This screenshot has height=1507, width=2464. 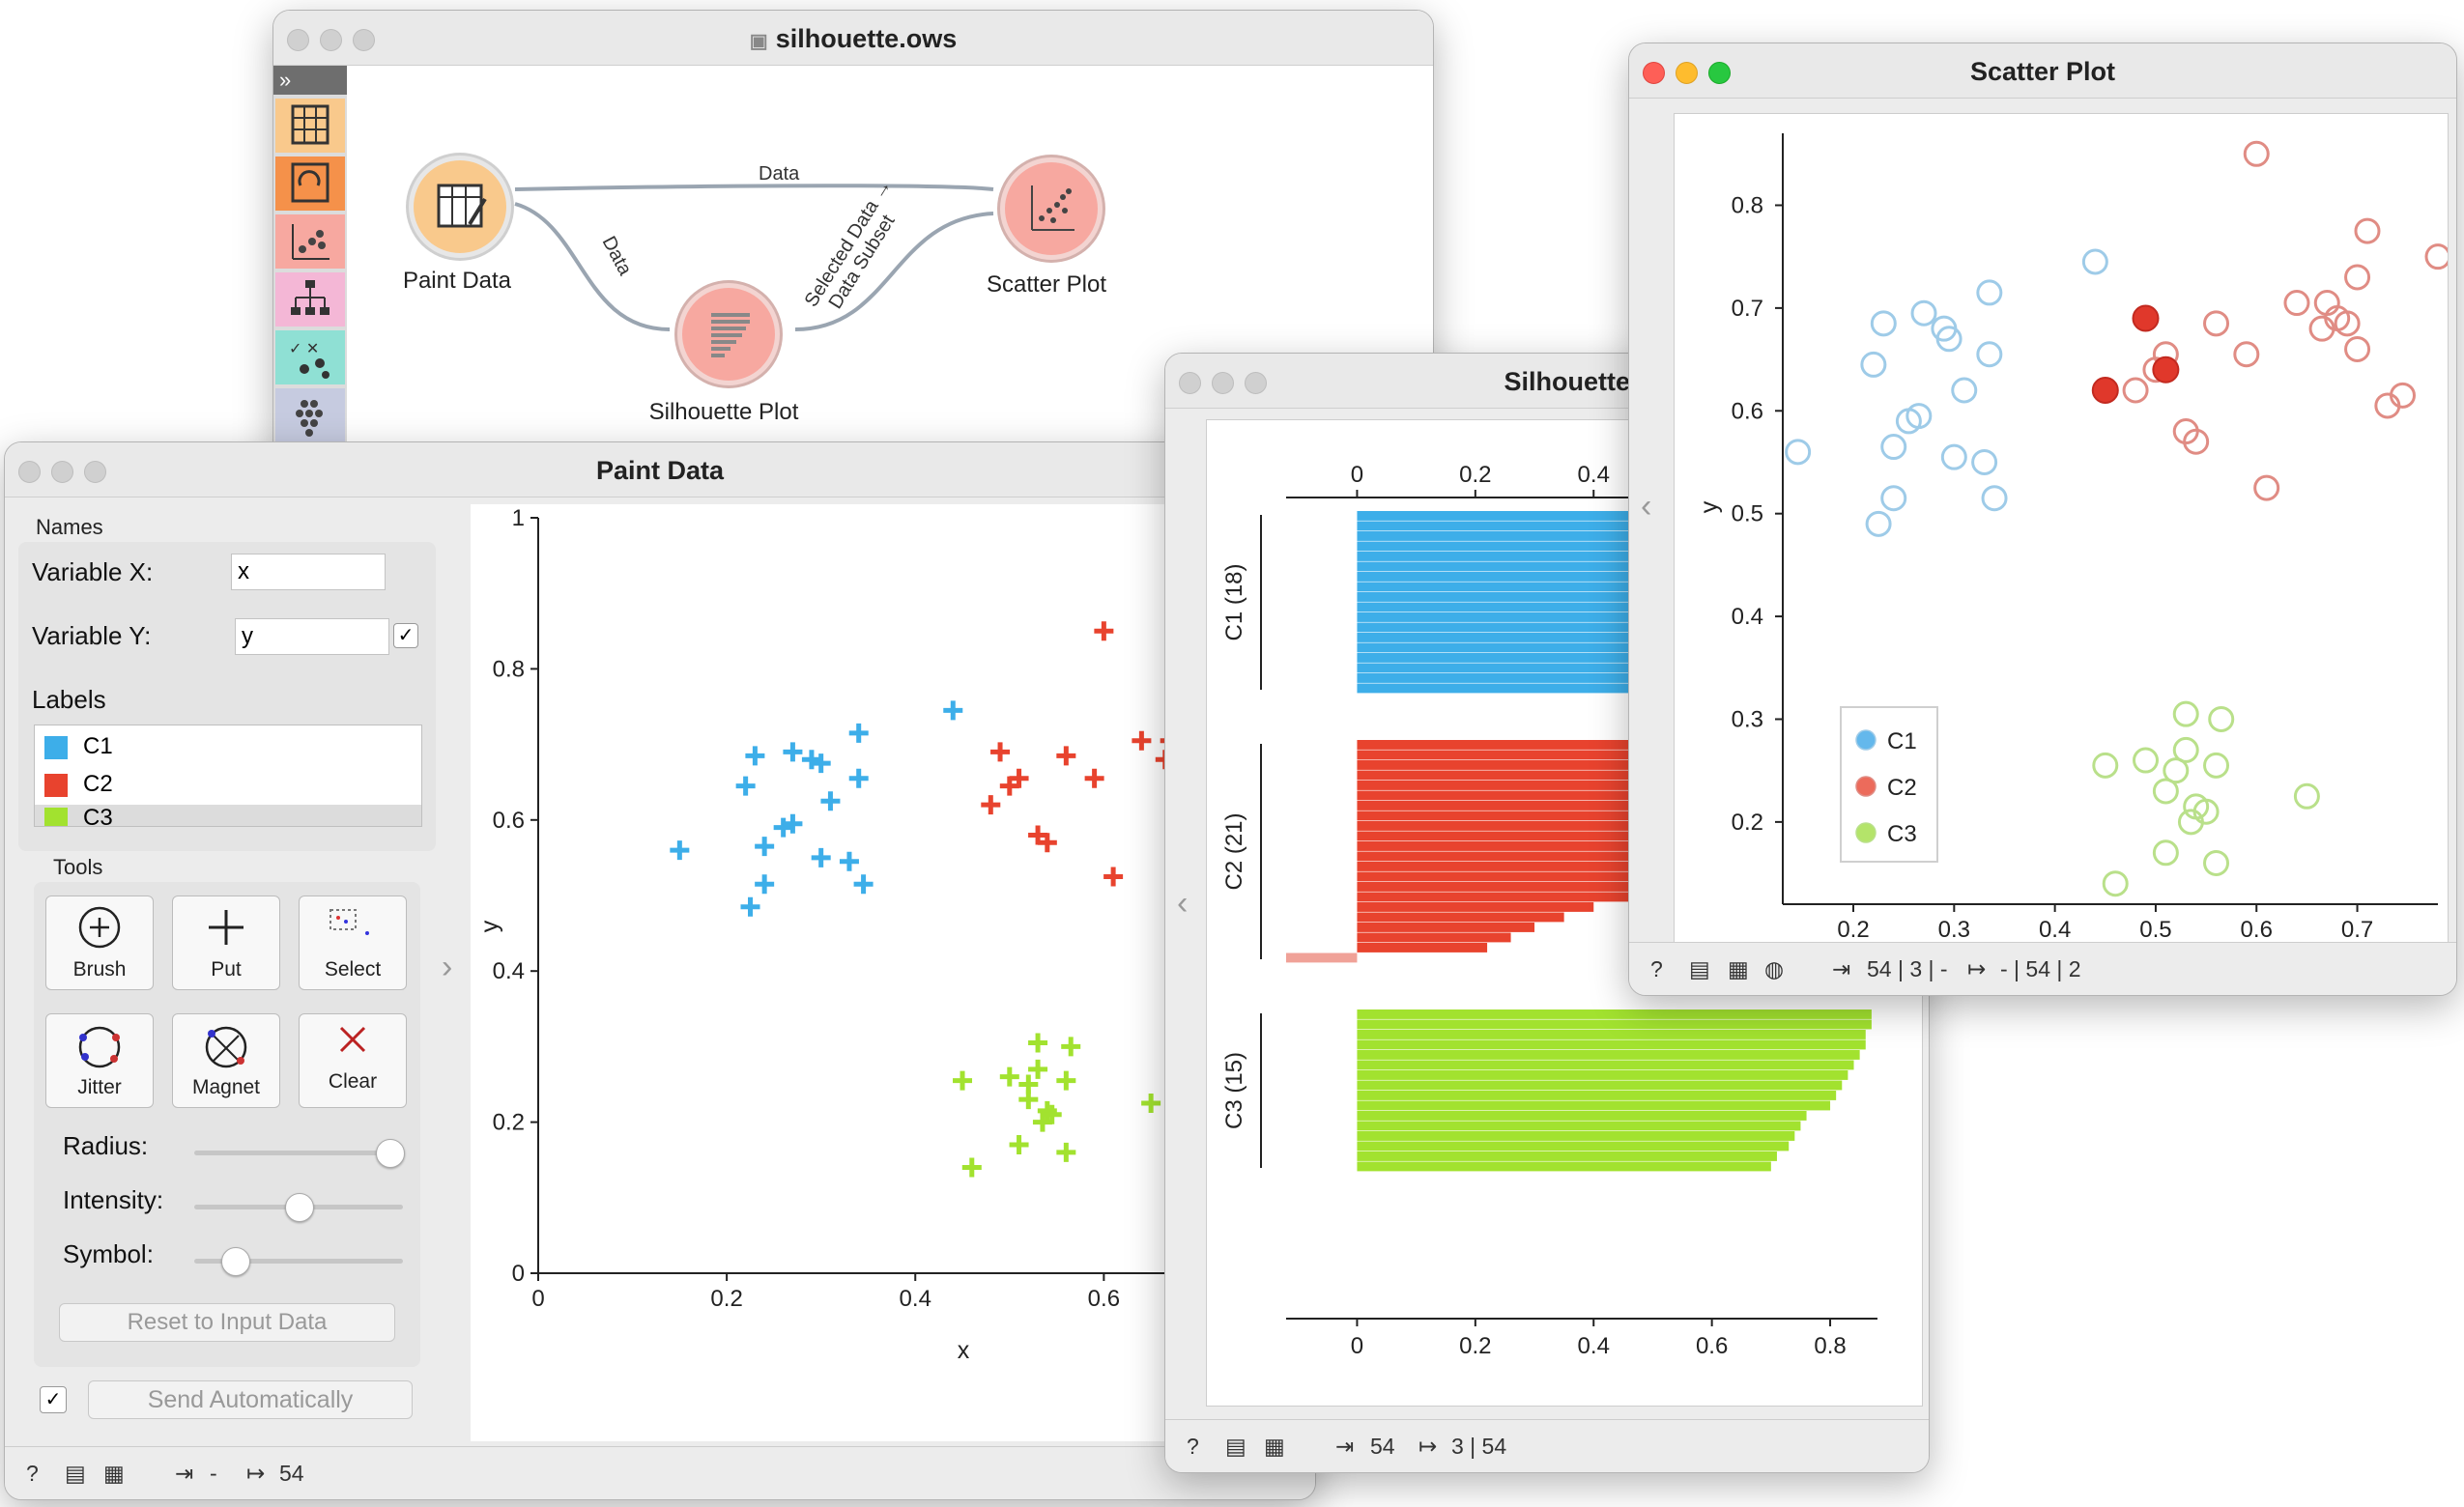 What do you see at coordinates (310, 126) in the screenshot?
I see `toolbox-data-table-icon` at bounding box center [310, 126].